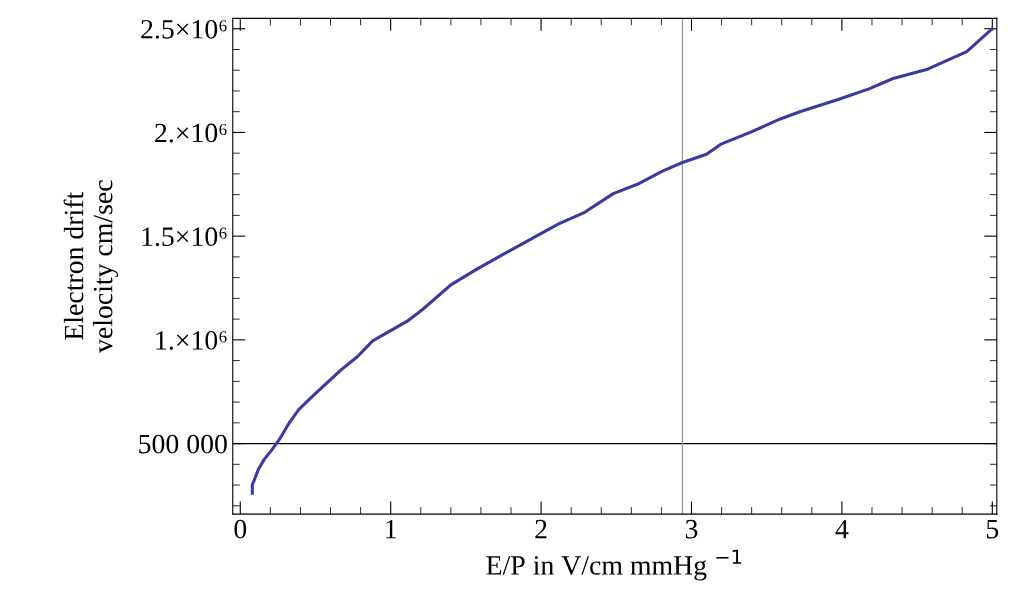 This screenshot has width=1012, height=612. What do you see at coordinates (183, 444) in the screenshot?
I see `y-tick-label: 500 000` at bounding box center [183, 444].